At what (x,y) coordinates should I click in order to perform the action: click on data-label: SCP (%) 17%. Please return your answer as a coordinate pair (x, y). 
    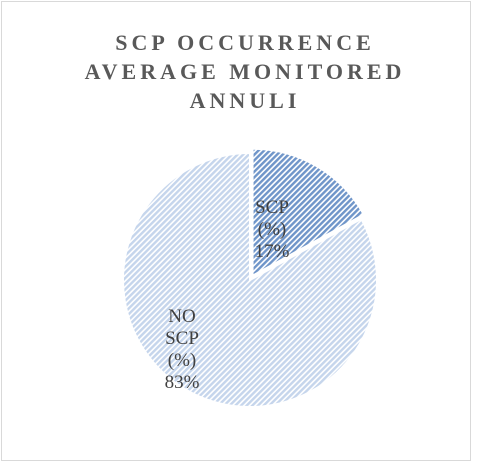
    Looking at the image, I should click on (272, 230).